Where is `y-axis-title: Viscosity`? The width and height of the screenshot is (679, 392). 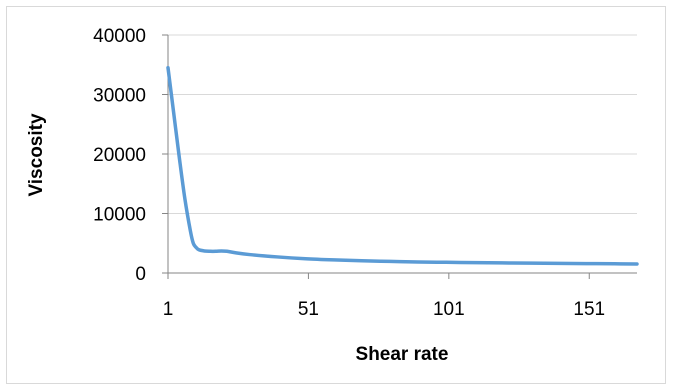
y-axis-title: Viscosity is located at coordinates (36, 155).